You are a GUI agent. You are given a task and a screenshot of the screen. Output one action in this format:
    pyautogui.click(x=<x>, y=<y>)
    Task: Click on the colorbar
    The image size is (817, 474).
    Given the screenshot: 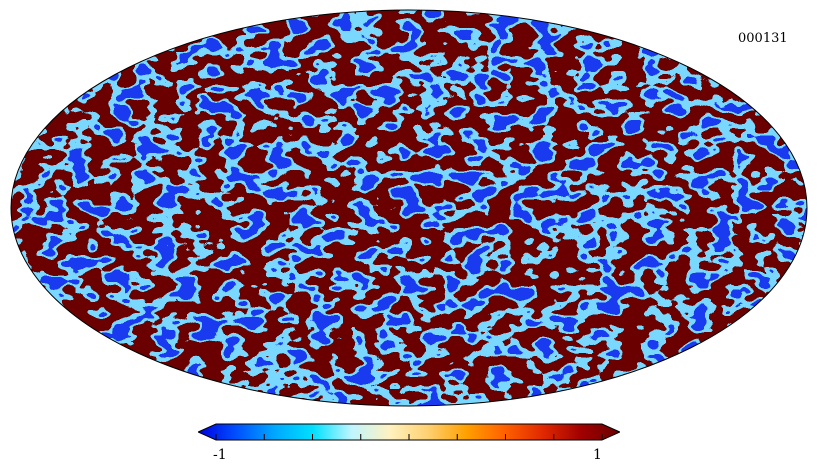 What is the action you would take?
    pyautogui.click(x=409, y=432)
    